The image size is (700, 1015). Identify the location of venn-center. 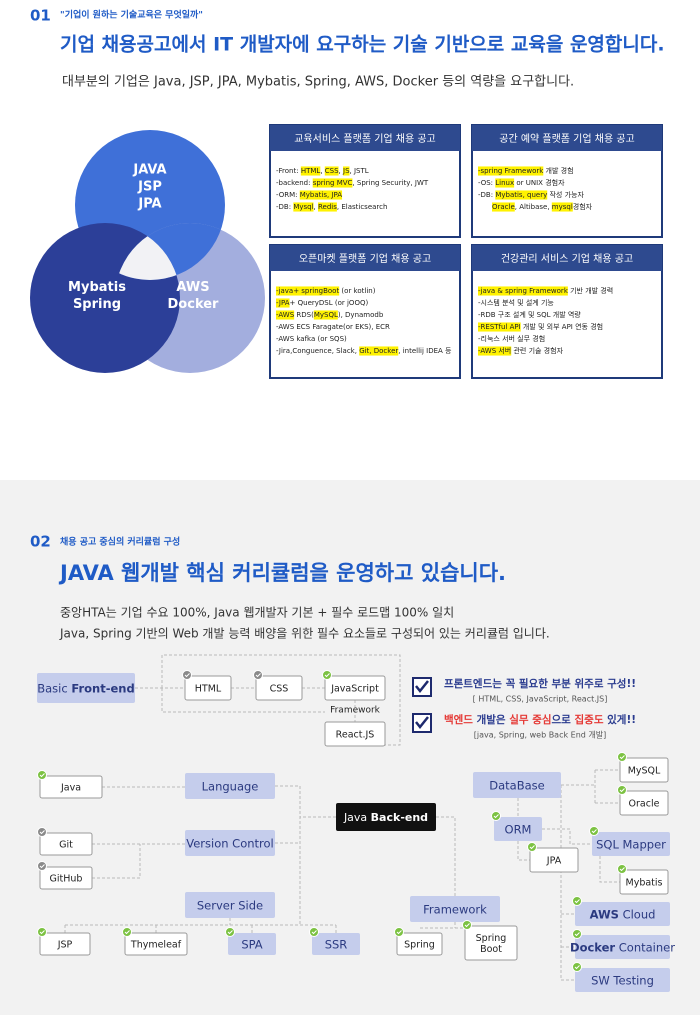
(147, 251).